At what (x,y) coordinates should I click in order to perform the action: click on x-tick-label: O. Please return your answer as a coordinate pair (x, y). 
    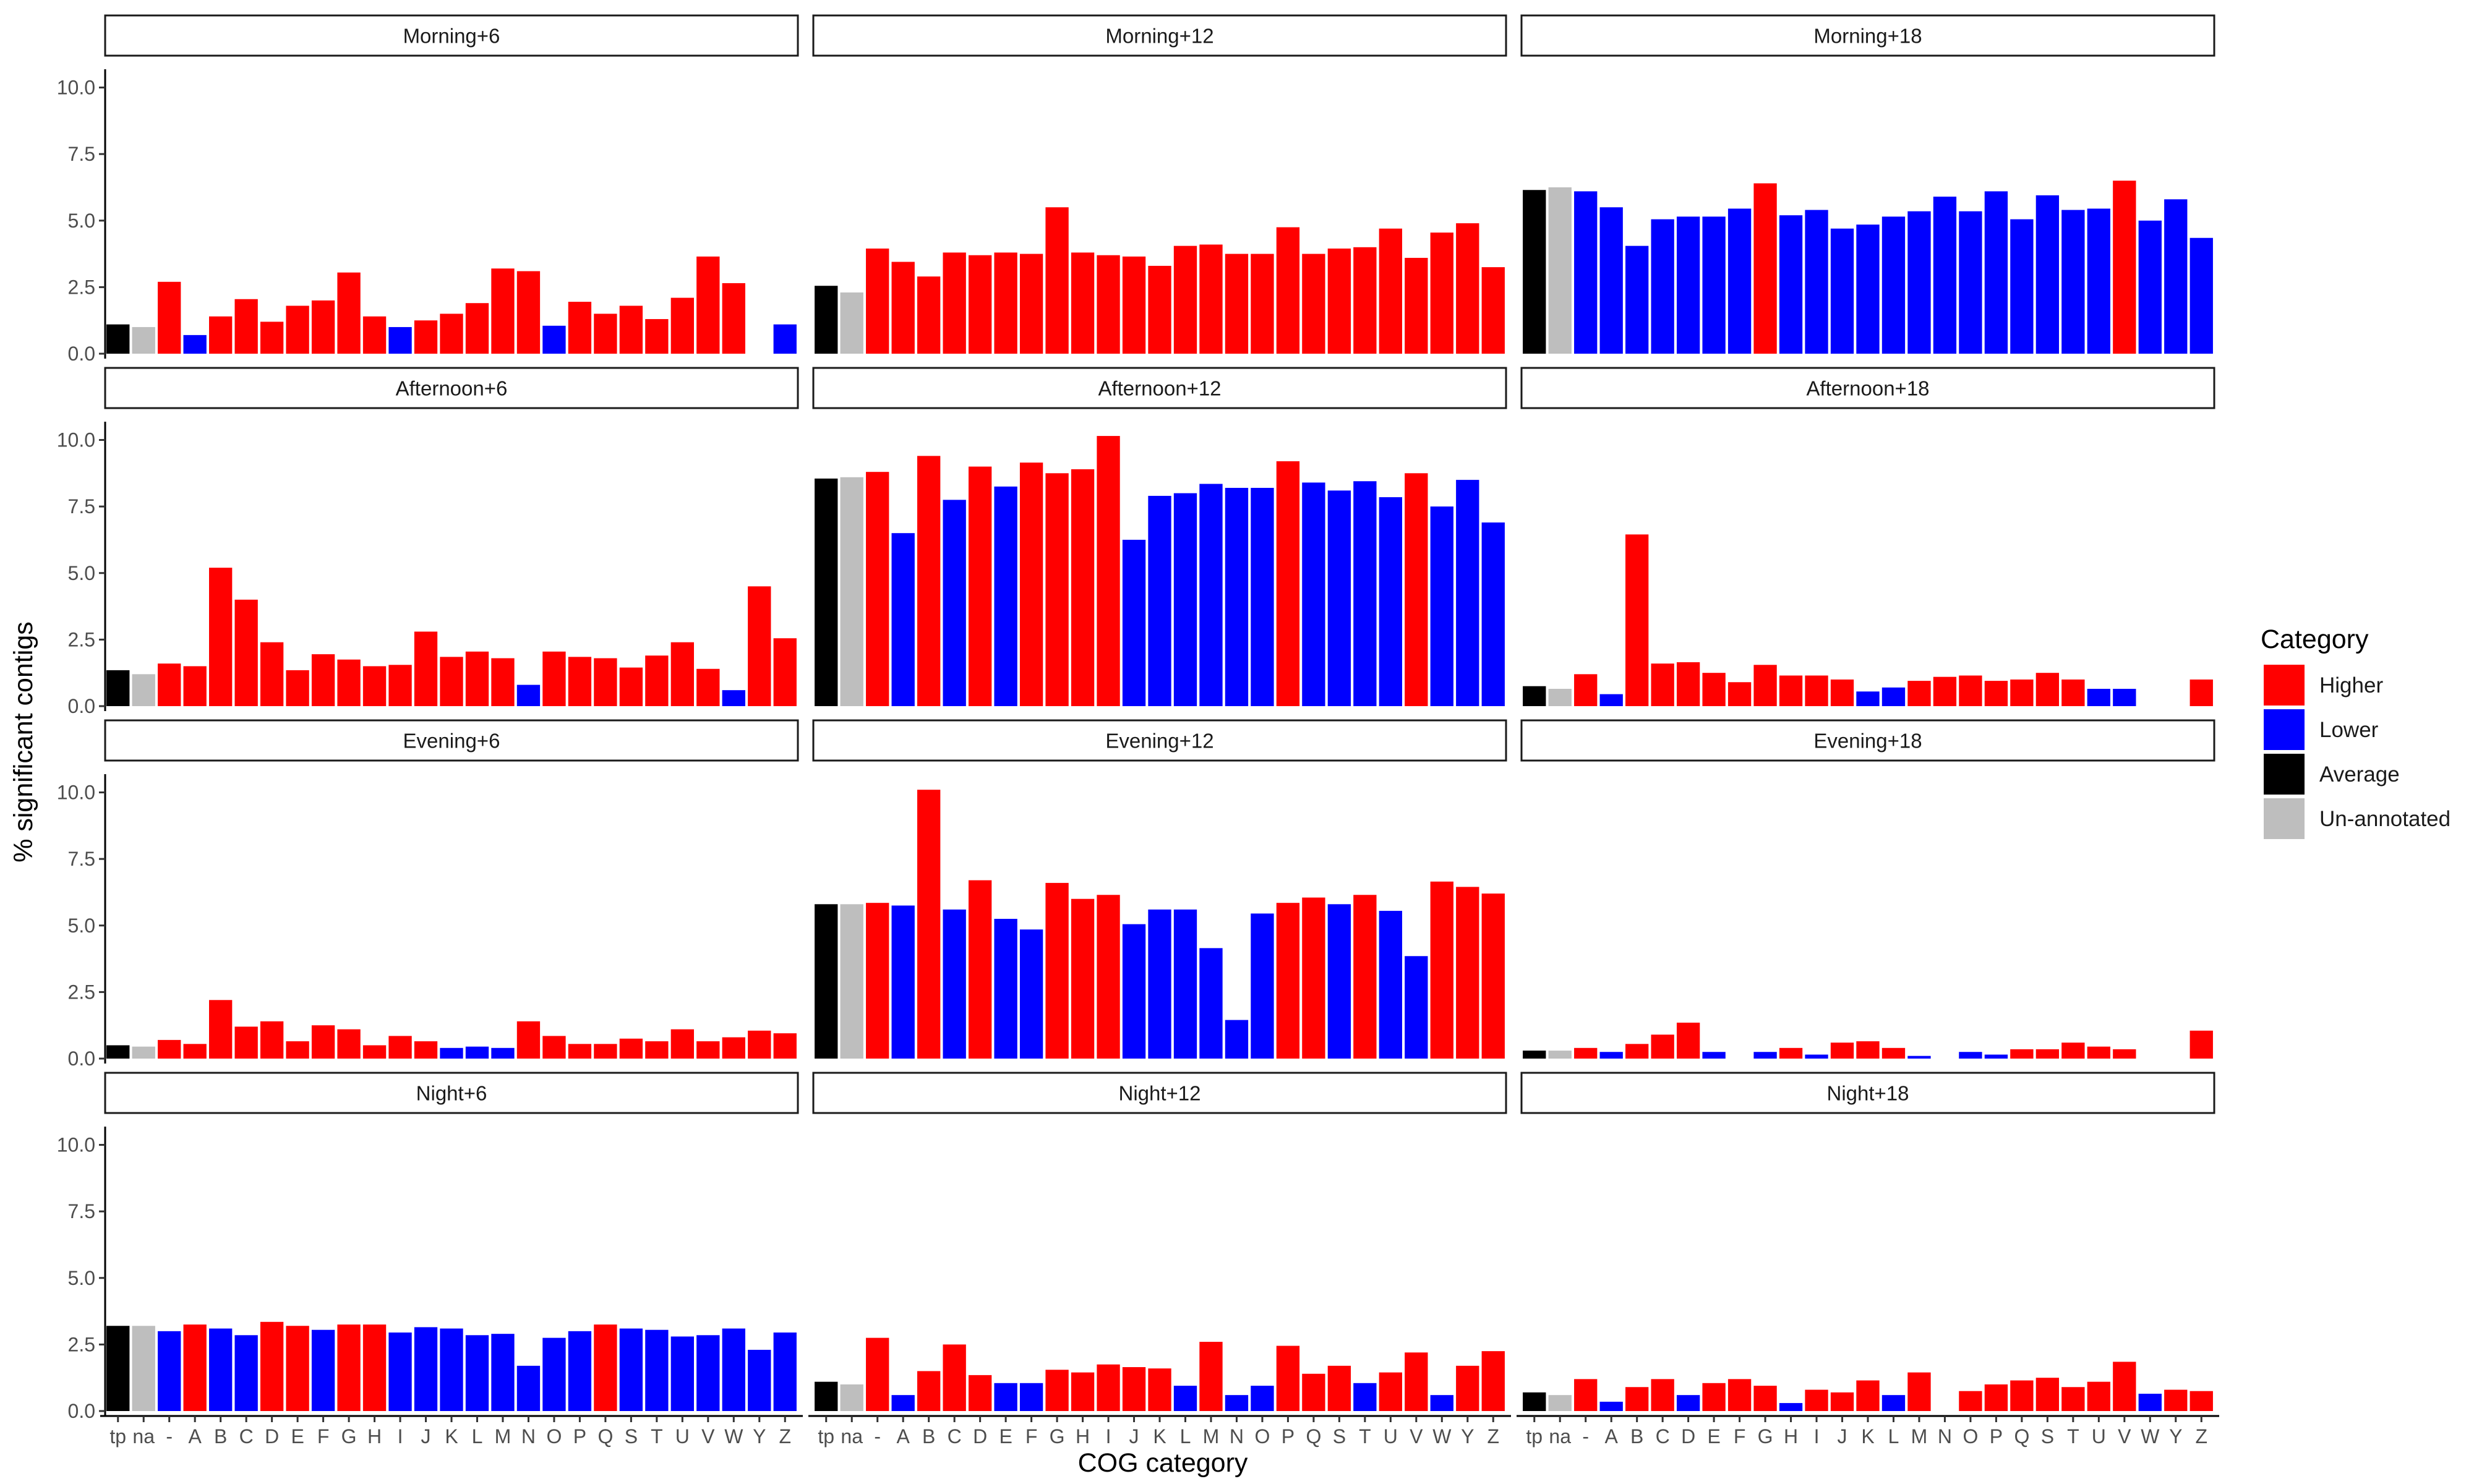
    Looking at the image, I should click on (1970, 1436).